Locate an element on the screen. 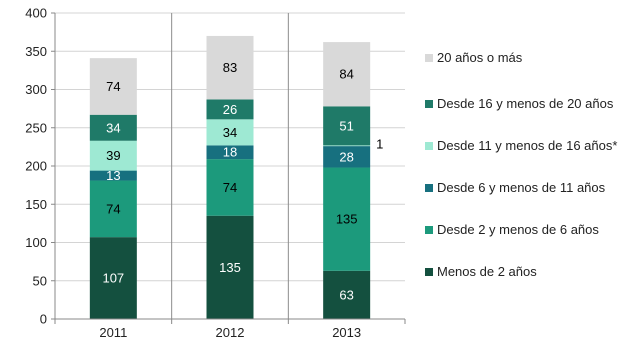 The image size is (631, 345). legend-item: Desde 2 y menos de 6 años is located at coordinates (528, 229).